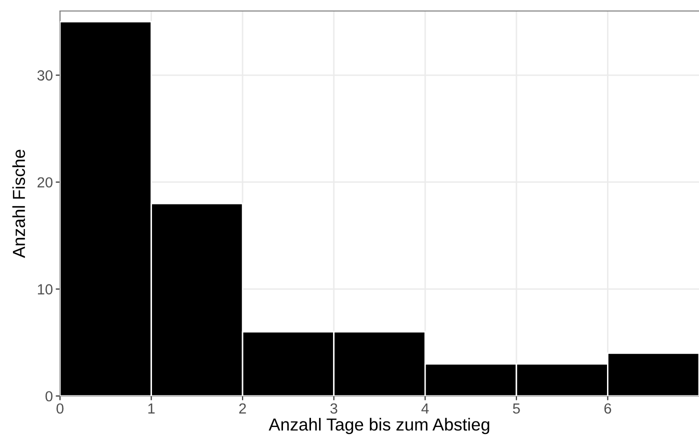  Describe the element at coordinates (379, 426) in the screenshot. I see `x-axis-title: Anzahl Tage bis zum Abstieg` at that location.